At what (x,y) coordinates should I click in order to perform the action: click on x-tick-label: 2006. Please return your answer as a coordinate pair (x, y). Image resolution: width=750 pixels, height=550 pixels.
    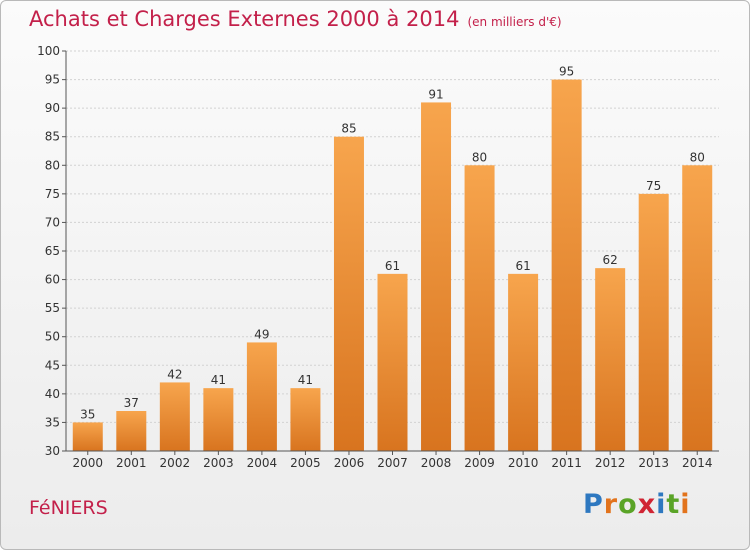
    Looking at the image, I should click on (349, 463).